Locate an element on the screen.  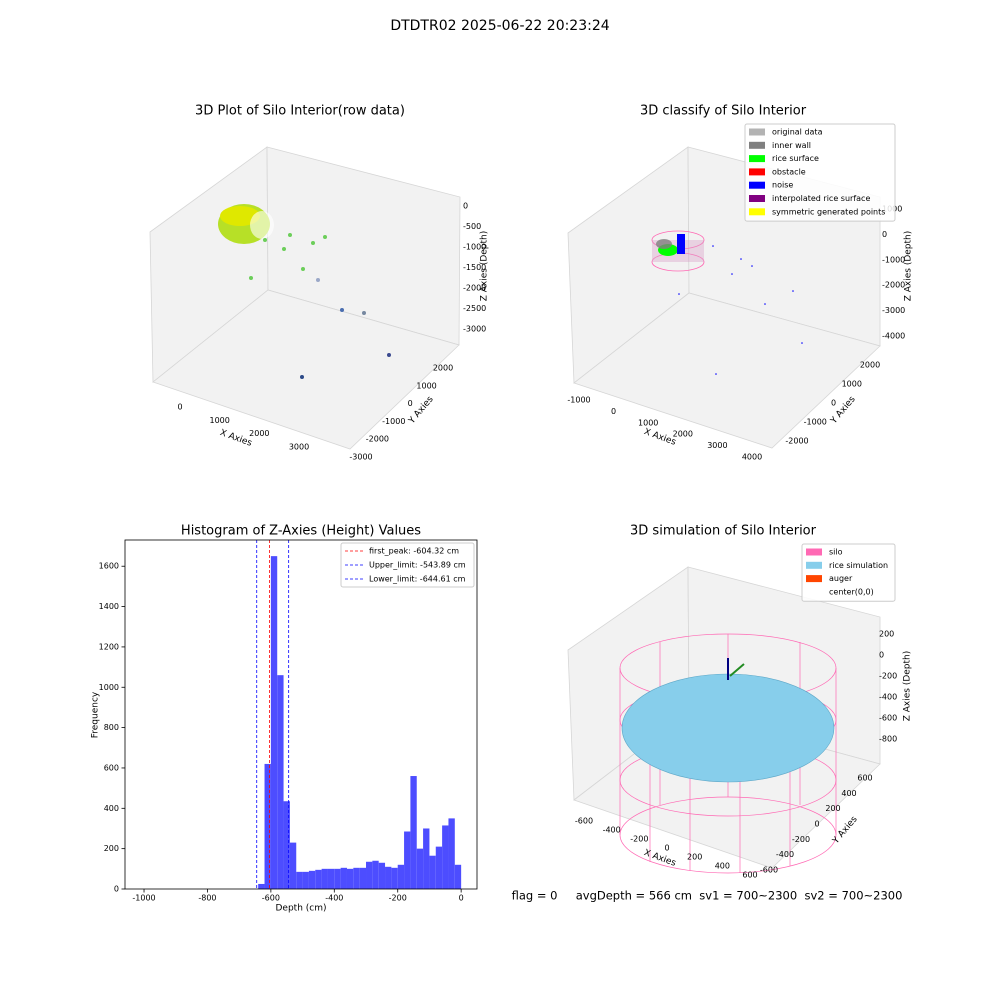
z-tick-label: -4000 is located at coordinates (893, 336).